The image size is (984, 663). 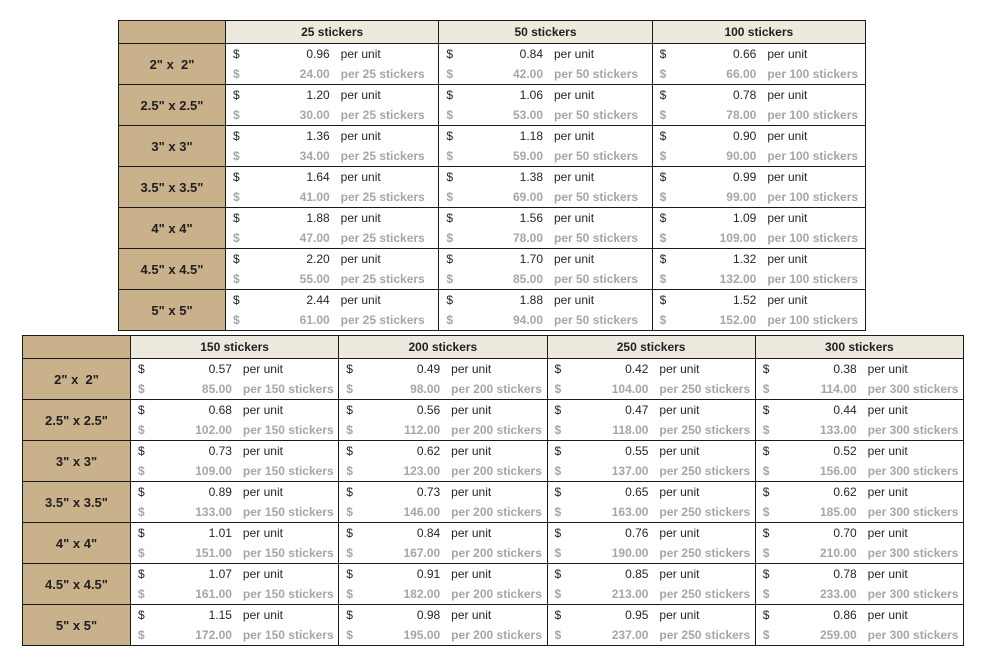 I want to click on unit-price-value: 0.55, so click(x=637, y=451).